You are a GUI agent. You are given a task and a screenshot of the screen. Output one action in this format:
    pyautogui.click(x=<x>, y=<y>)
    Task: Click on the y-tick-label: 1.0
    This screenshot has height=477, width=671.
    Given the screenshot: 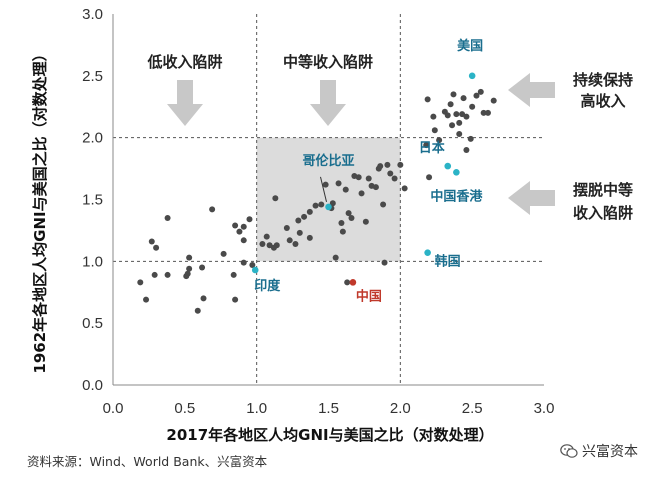 What is the action you would take?
    pyautogui.click(x=92, y=261)
    